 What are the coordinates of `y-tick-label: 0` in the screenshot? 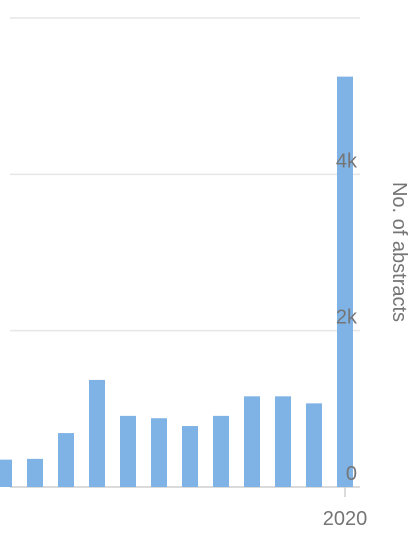 It's located at (351, 474).